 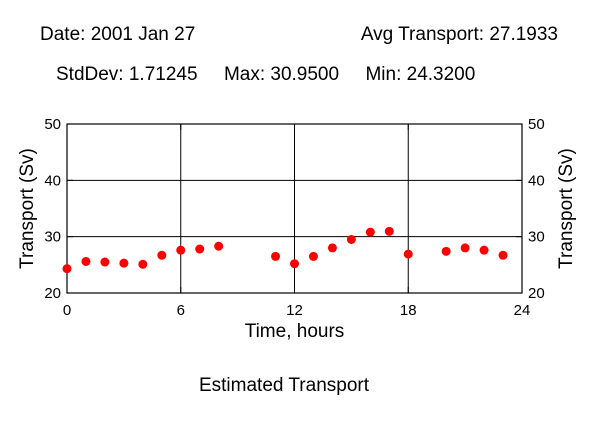 What do you see at coordinates (52, 124) in the screenshot?
I see `y-tick-label-left: 50` at bounding box center [52, 124].